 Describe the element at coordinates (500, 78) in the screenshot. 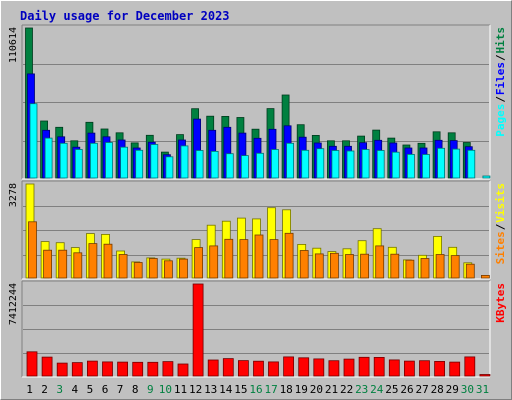

I see `hits-files-pages-legend-files: Files` at that location.